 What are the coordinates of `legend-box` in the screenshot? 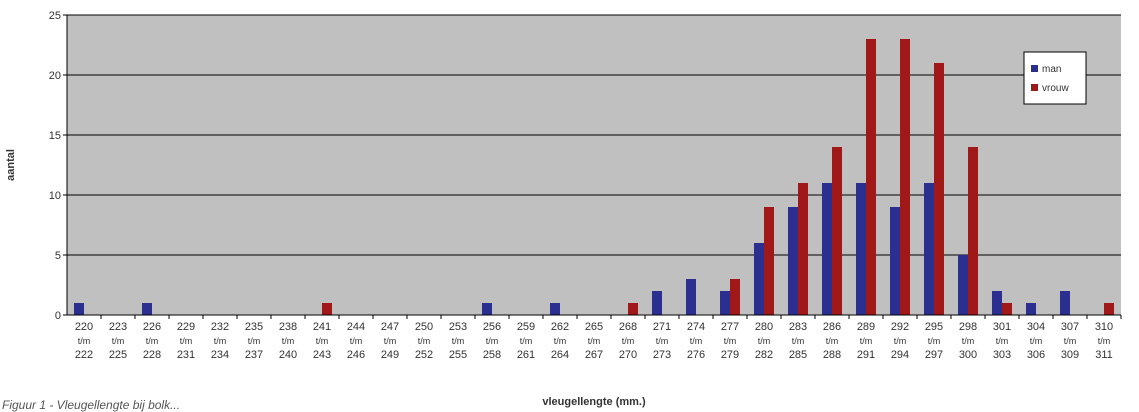 It's located at (1055, 78).